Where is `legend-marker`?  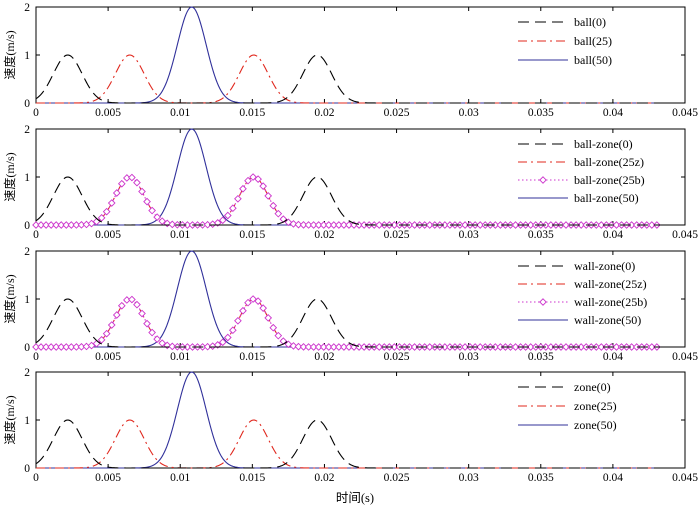
legend-marker is located at coordinates (543, 180).